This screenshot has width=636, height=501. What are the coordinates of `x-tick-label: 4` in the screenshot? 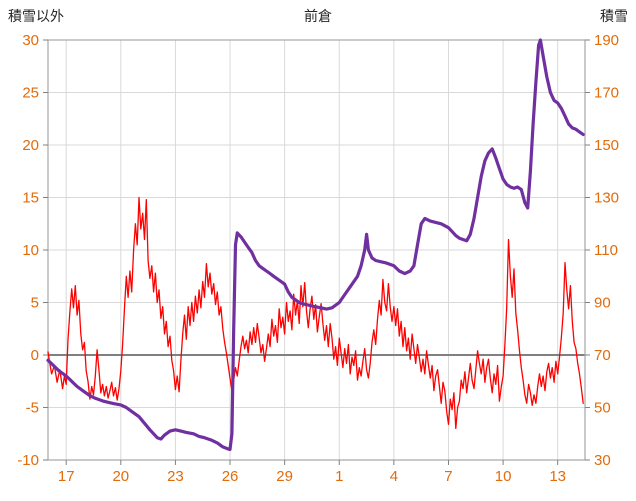 It's located at (394, 476).